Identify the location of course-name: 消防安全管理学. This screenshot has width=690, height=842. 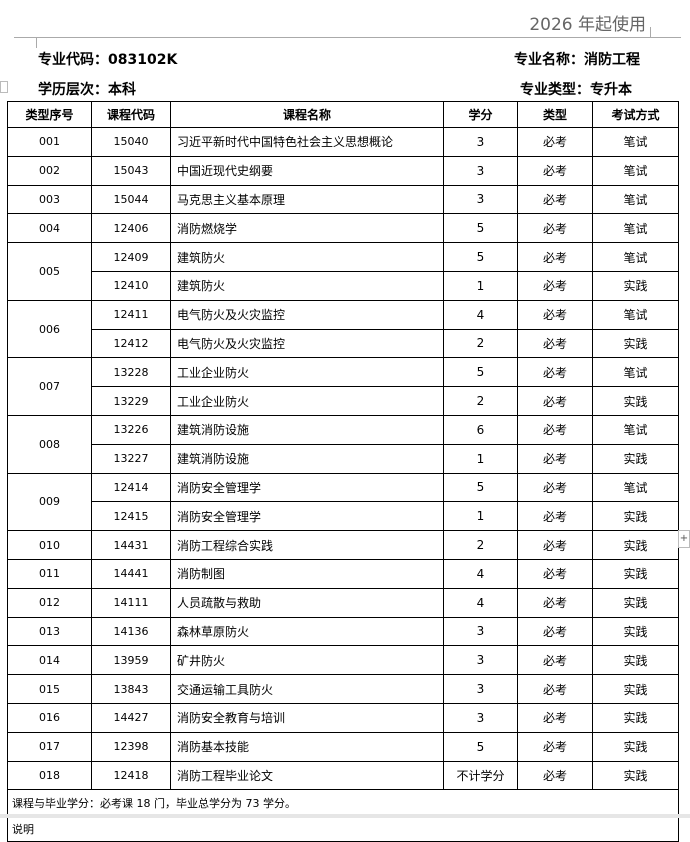
(307, 487).